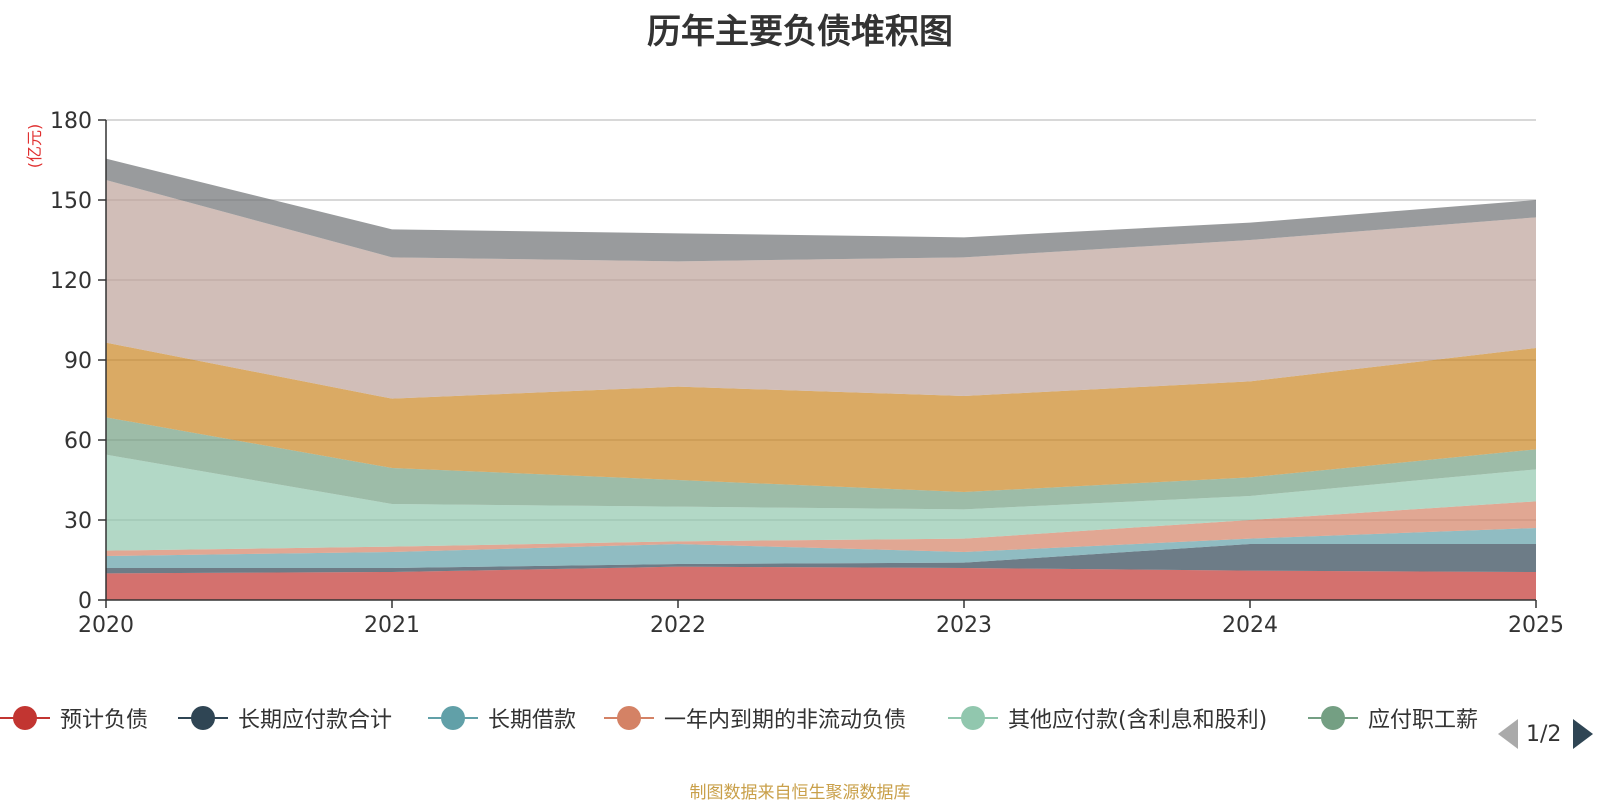  Describe the element at coordinates (1423, 720) in the screenshot. I see `legend-label: 应付职工薪` at that location.